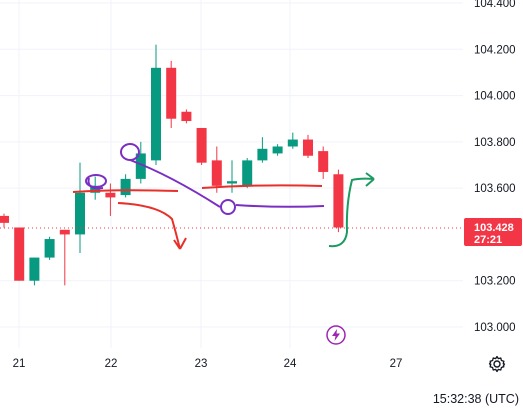  I want to click on last-price-tag, so click(493, 231).